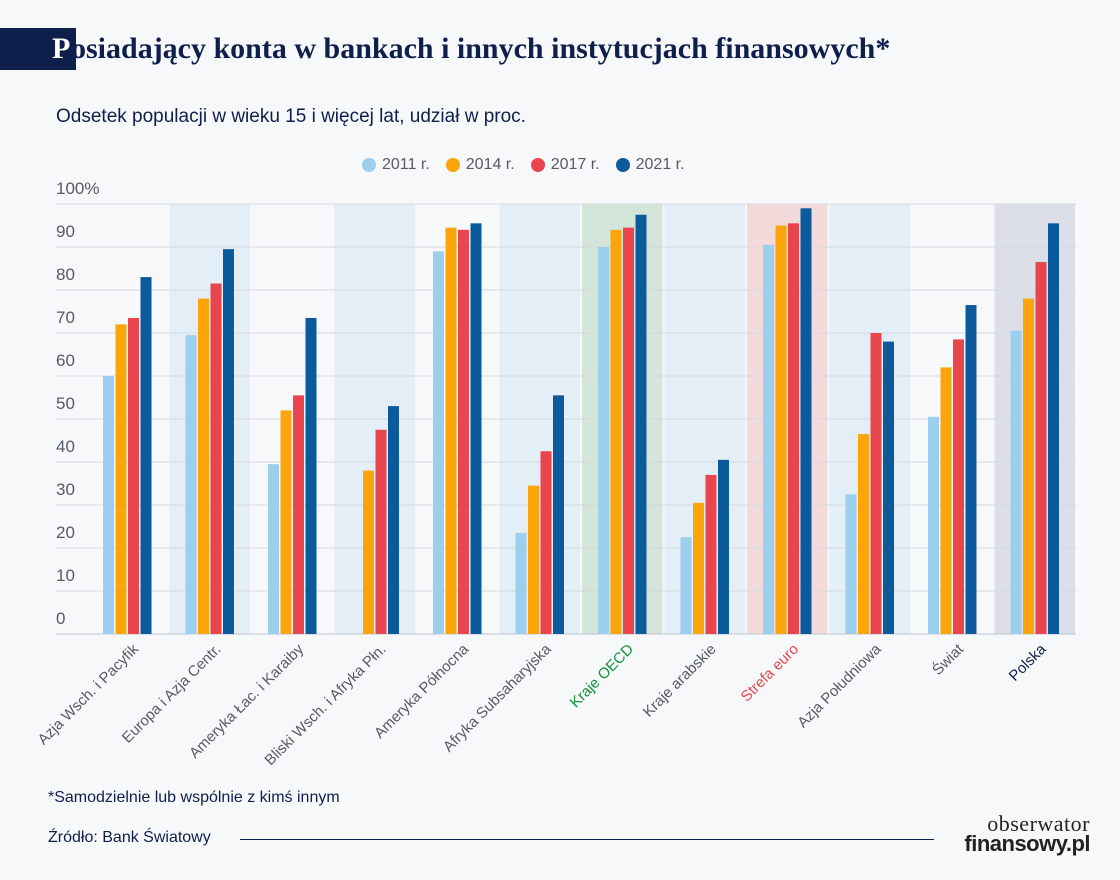 The image size is (1120, 880). Describe the element at coordinates (65, 532) in the screenshot. I see `y-tick-label: 20` at that location.